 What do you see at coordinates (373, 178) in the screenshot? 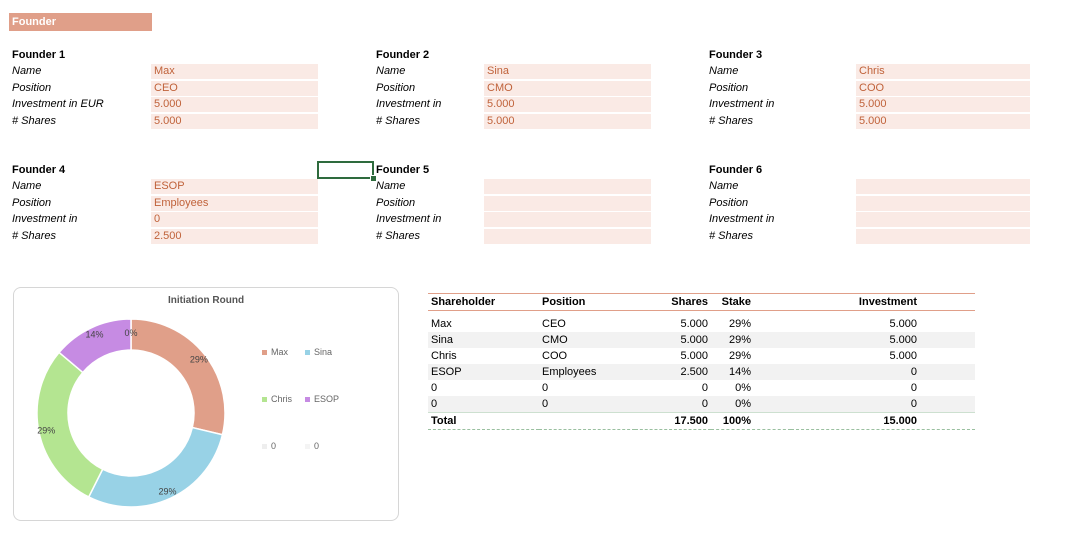
I see `fill-handle` at bounding box center [373, 178].